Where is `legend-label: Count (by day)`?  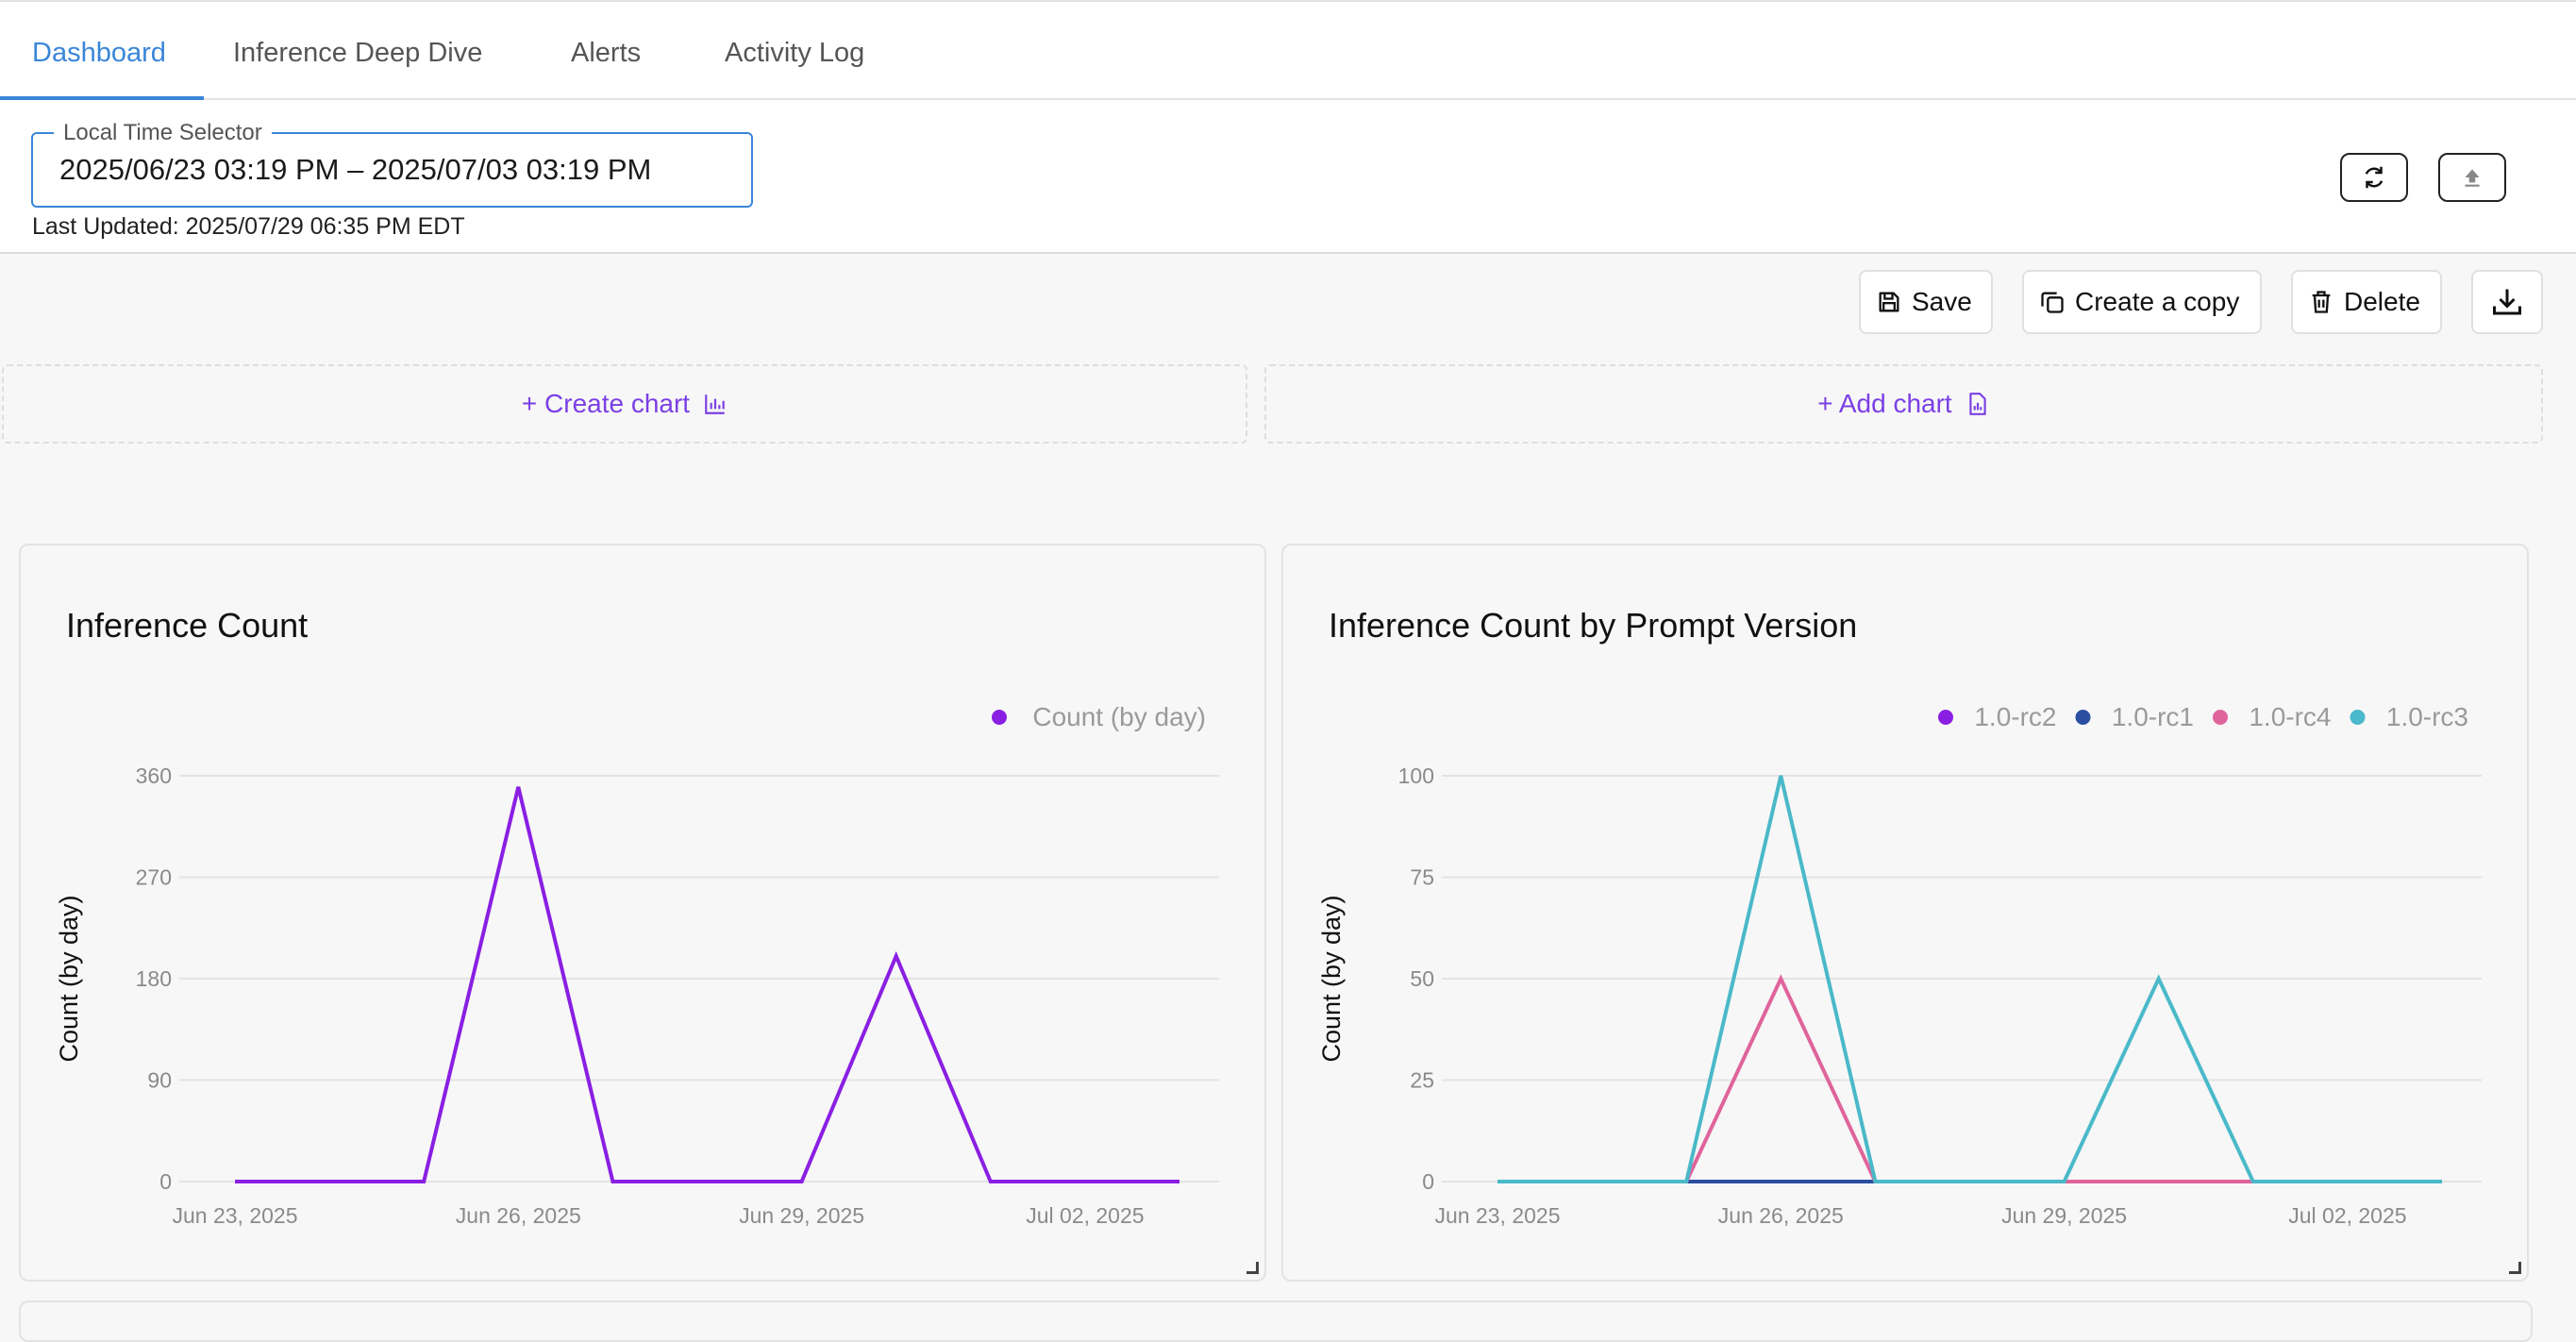
legend-label: Count (by day) is located at coordinates (1119, 716).